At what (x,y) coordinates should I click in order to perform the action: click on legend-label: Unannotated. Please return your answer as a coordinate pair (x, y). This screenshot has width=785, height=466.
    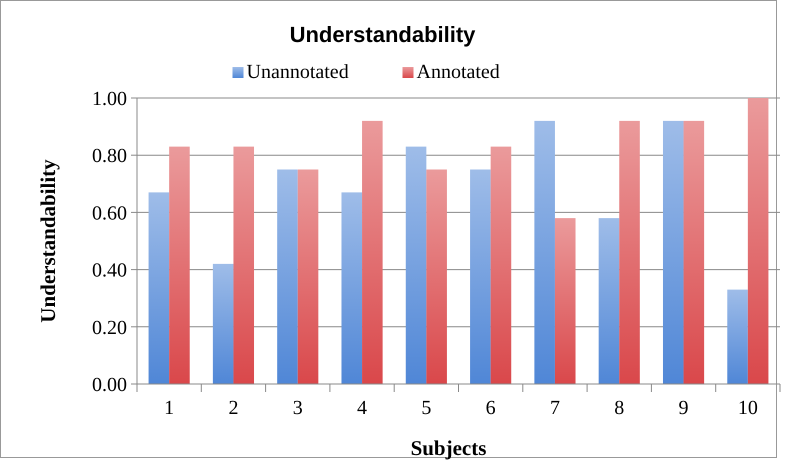
    Looking at the image, I should click on (297, 72).